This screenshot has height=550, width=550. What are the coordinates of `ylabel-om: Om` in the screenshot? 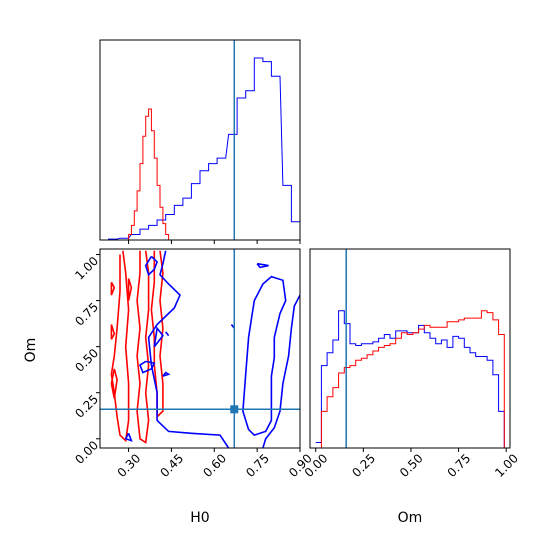 It's located at (31, 350).